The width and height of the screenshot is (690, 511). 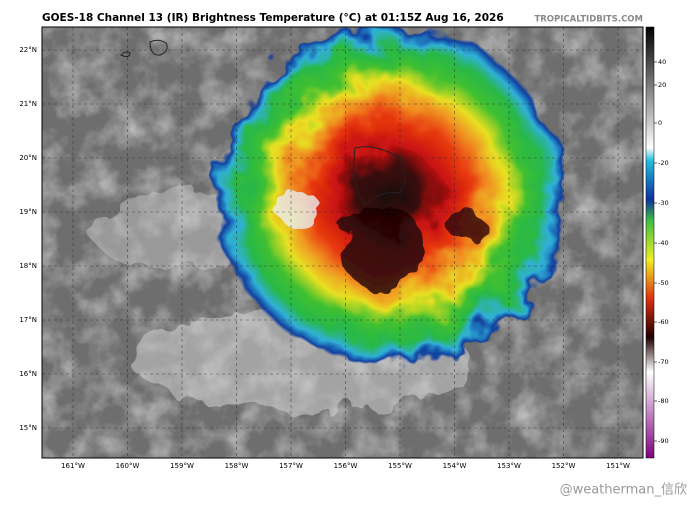 What do you see at coordinates (662, 62) in the screenshot?
I see `colorbar-tick-label: 40` at bounding box center [662, 62].